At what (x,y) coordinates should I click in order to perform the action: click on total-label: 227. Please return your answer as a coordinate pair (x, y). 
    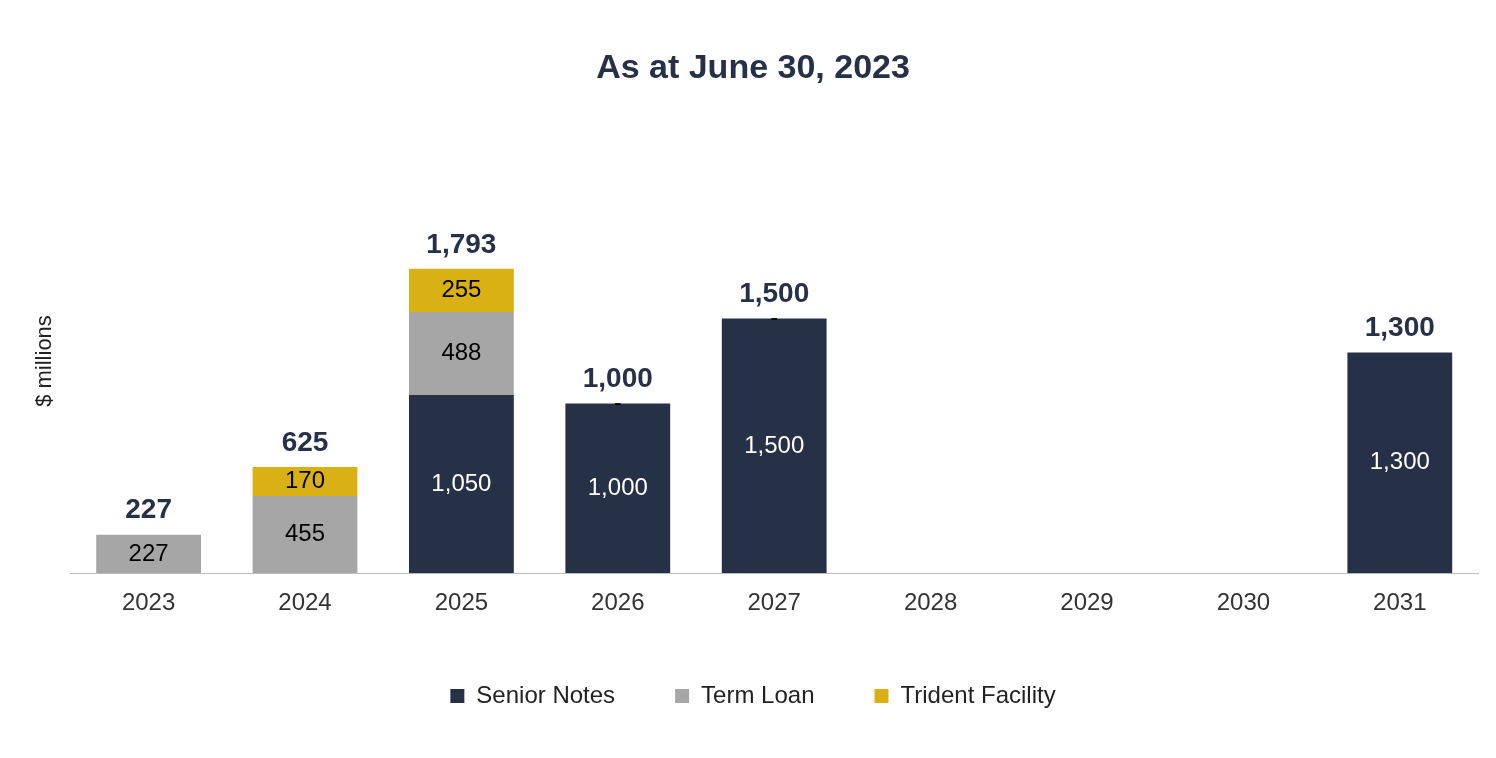
    Looking at the image, I should click on (148, 509).